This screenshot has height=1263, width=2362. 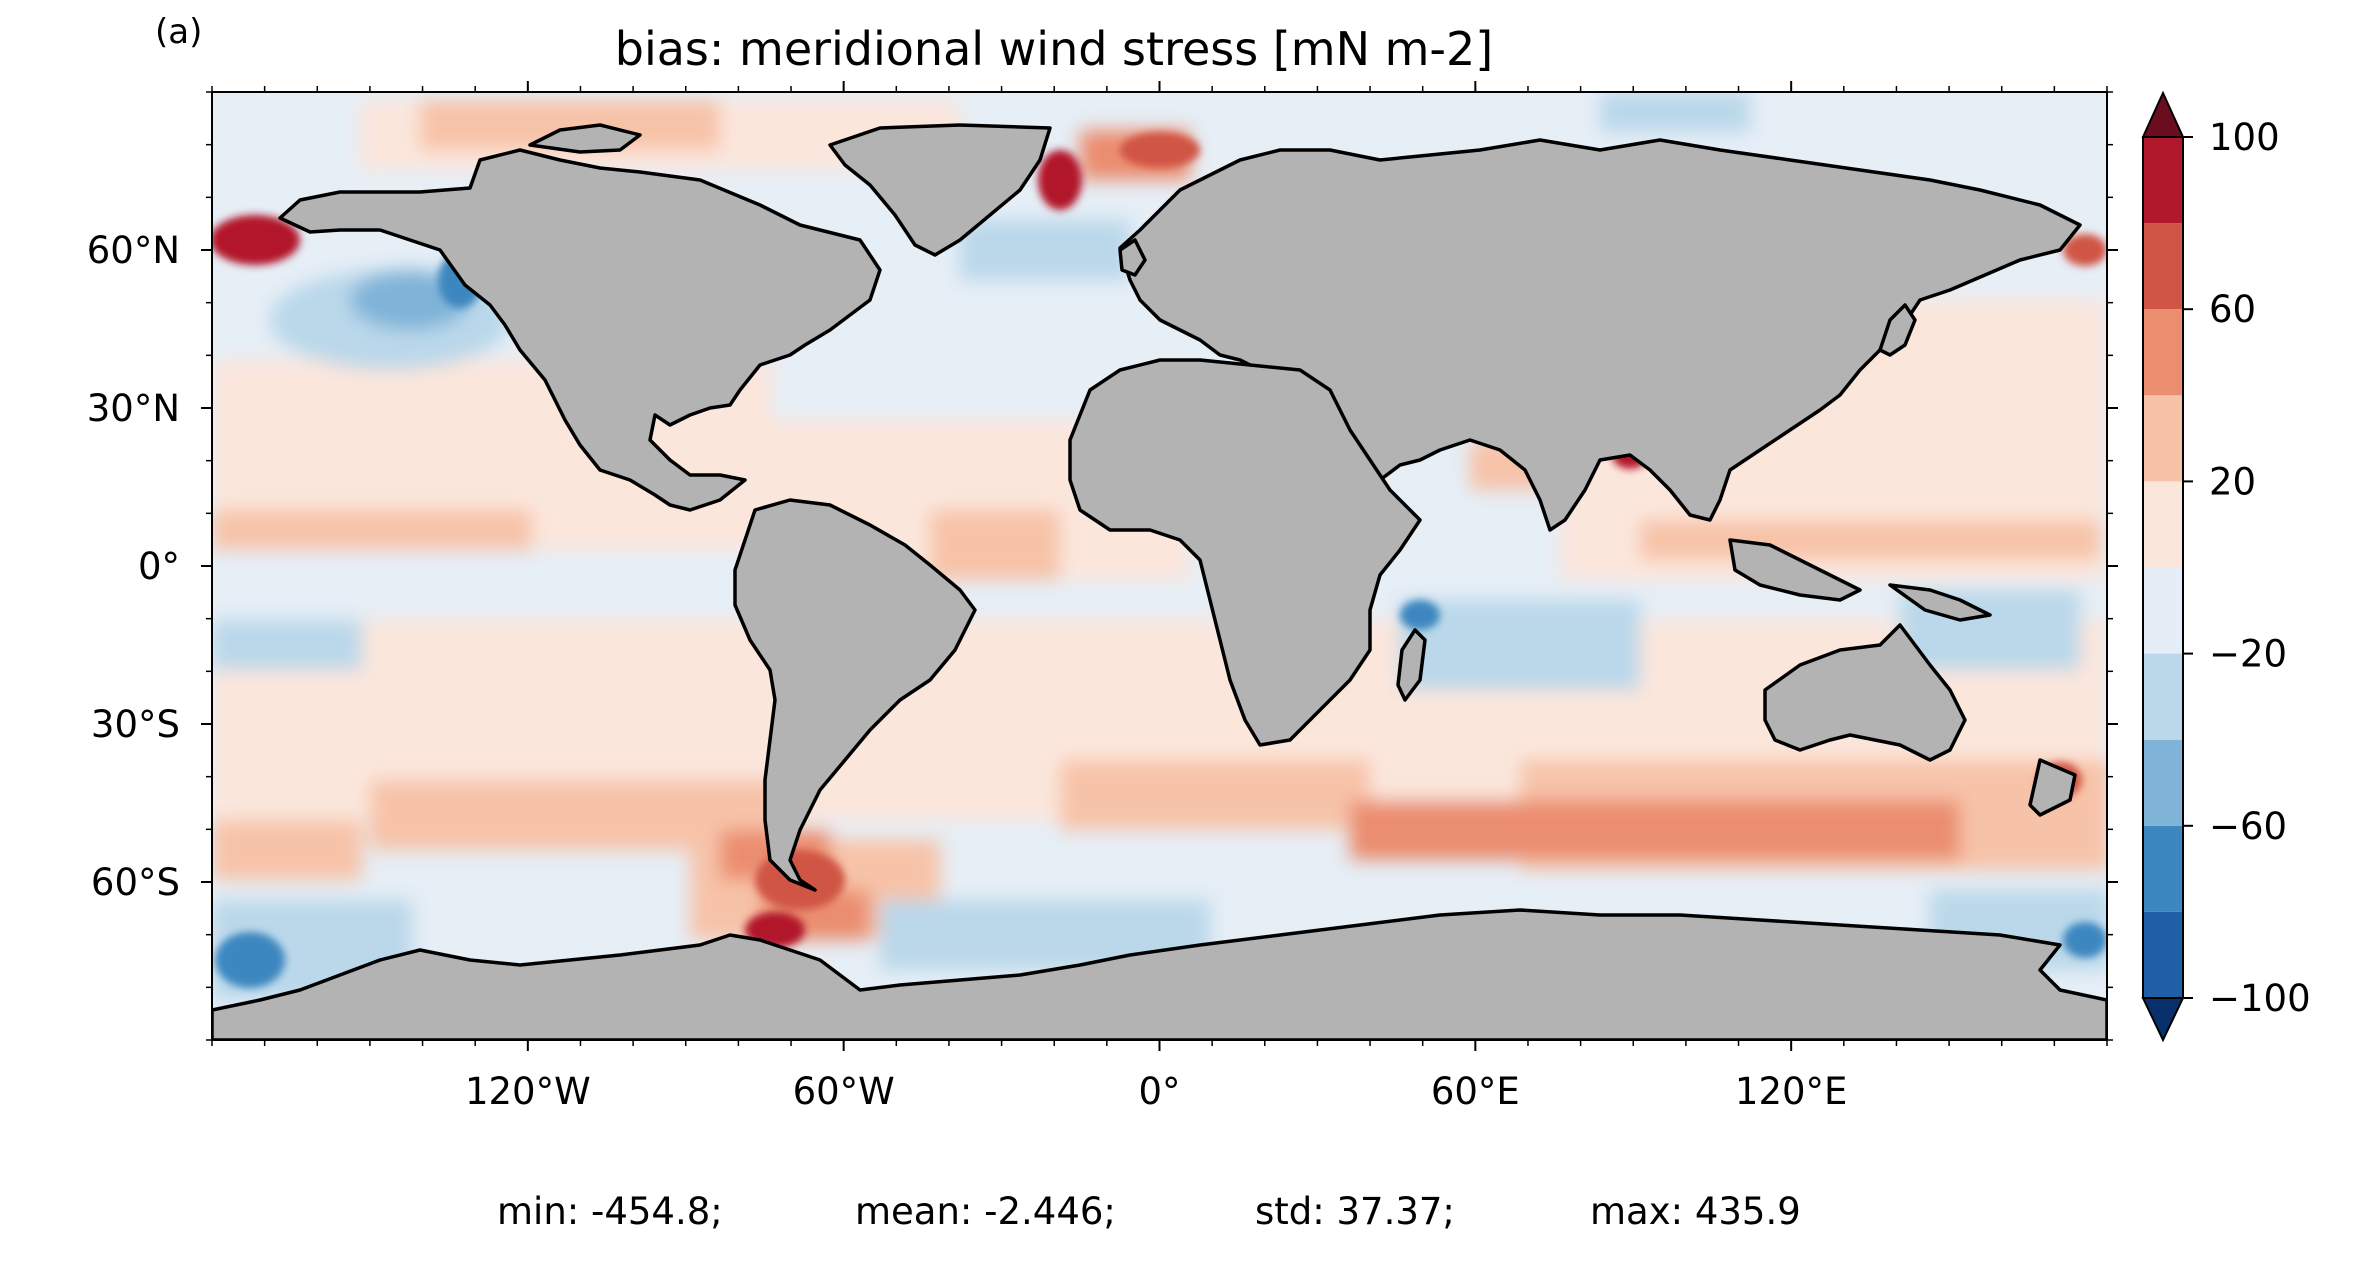 What do you see at coordinates (1054, 49) in the screenshot?
I see `map-title: bias: meridional wind stress [mN m-2]` at bounding box center [1054, 49].